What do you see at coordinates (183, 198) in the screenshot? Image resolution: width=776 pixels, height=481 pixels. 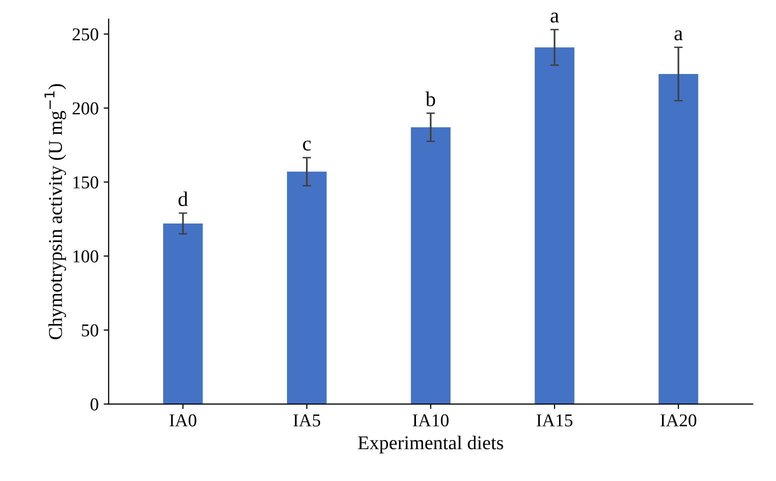 I see `annotation: d` at bounding box center [183, 198].